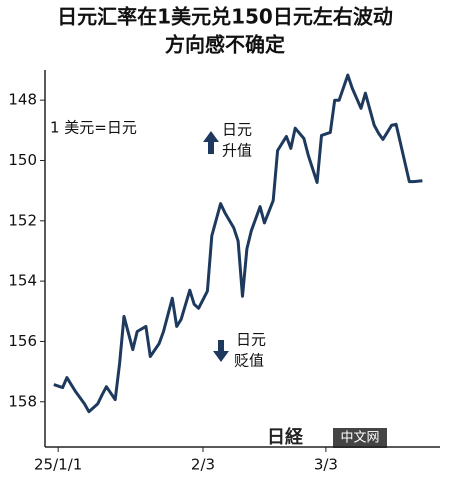 This screenshot has height=481, width=450. I want to click on unit-label: 1 美元=日元, so click(93, 128).